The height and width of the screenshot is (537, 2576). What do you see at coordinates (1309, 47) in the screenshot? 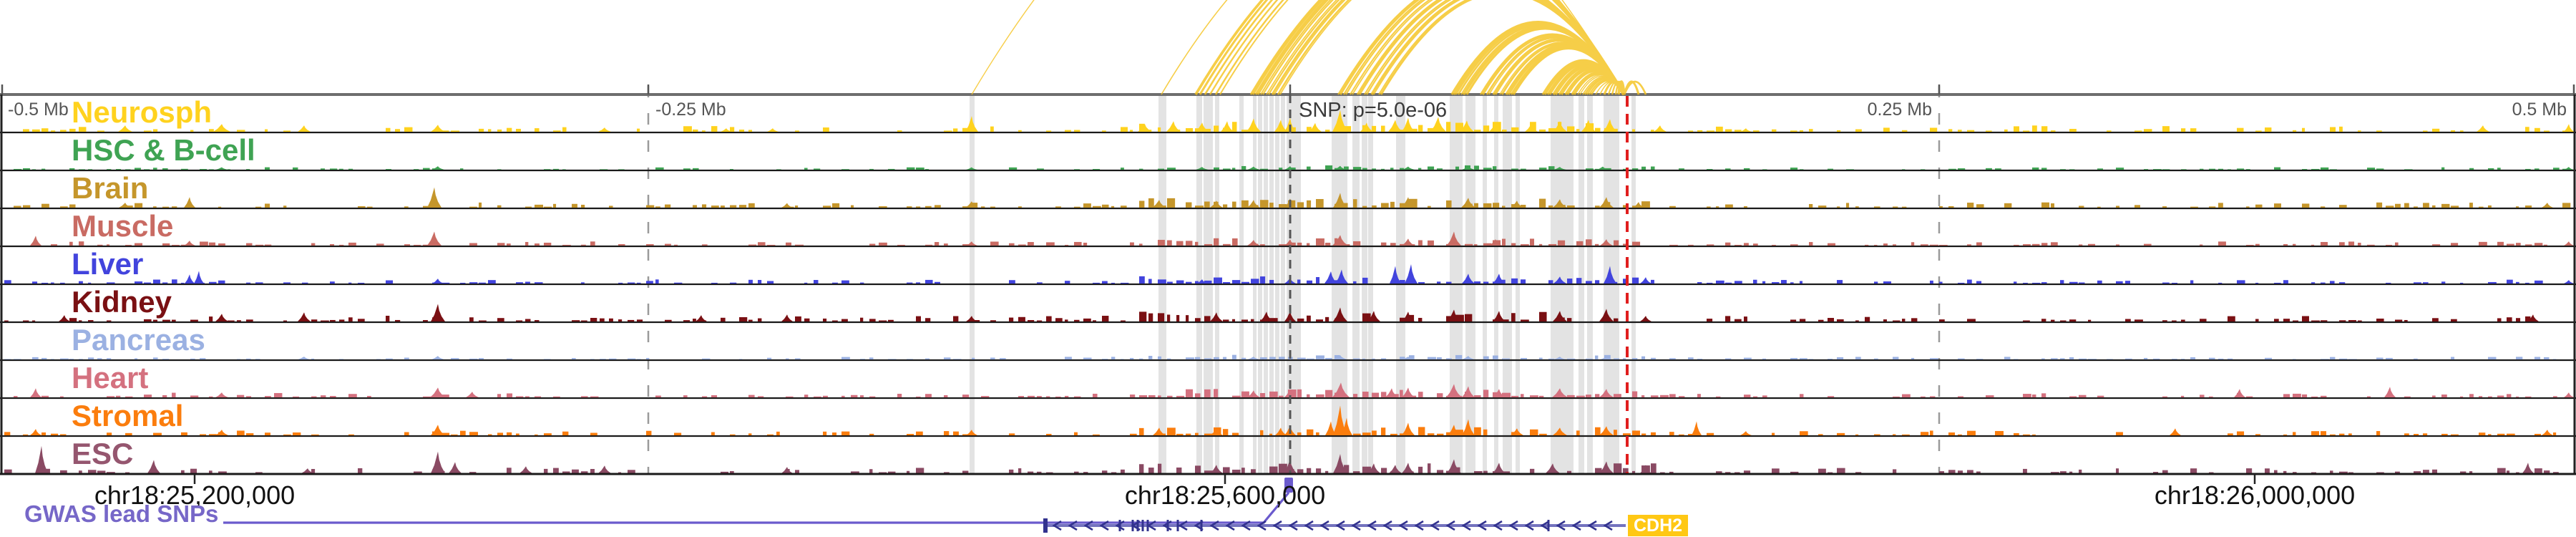
I see `interaction-arcs` at bounding box center [1309, 47].